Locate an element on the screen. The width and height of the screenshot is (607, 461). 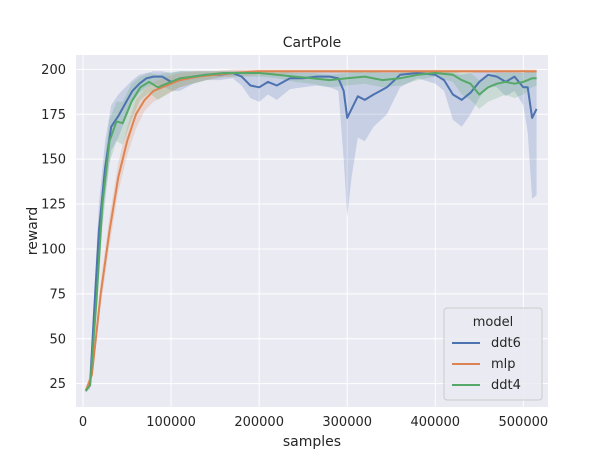
x-tick-label: 400000 is located at coordinates (435, 422).